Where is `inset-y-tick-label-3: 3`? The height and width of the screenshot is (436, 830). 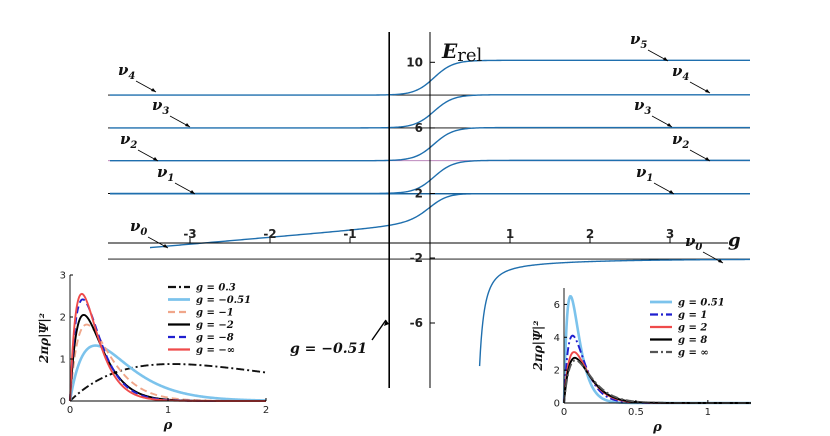 inset-y-tick-label-3: 3 is located at coordinates (63, 276).